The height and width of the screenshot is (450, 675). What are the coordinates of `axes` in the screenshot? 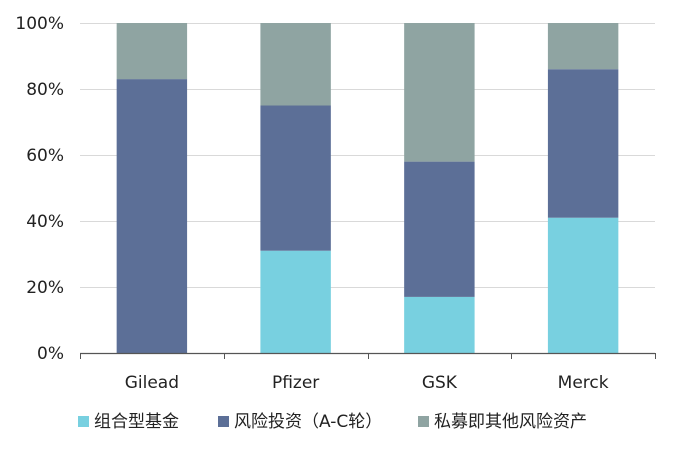 It's located at (368, 355).